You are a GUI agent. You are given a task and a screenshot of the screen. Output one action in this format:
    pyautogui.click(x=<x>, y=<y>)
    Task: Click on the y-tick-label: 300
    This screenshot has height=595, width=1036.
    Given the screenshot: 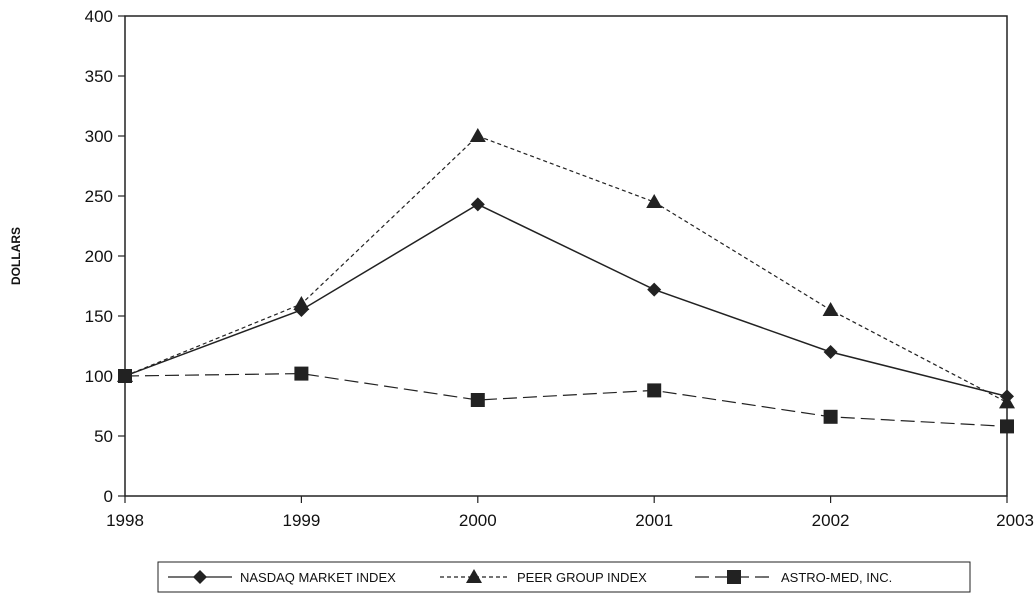 What is the action you would take?
    pyautogui.click(x=99, y=136)
    